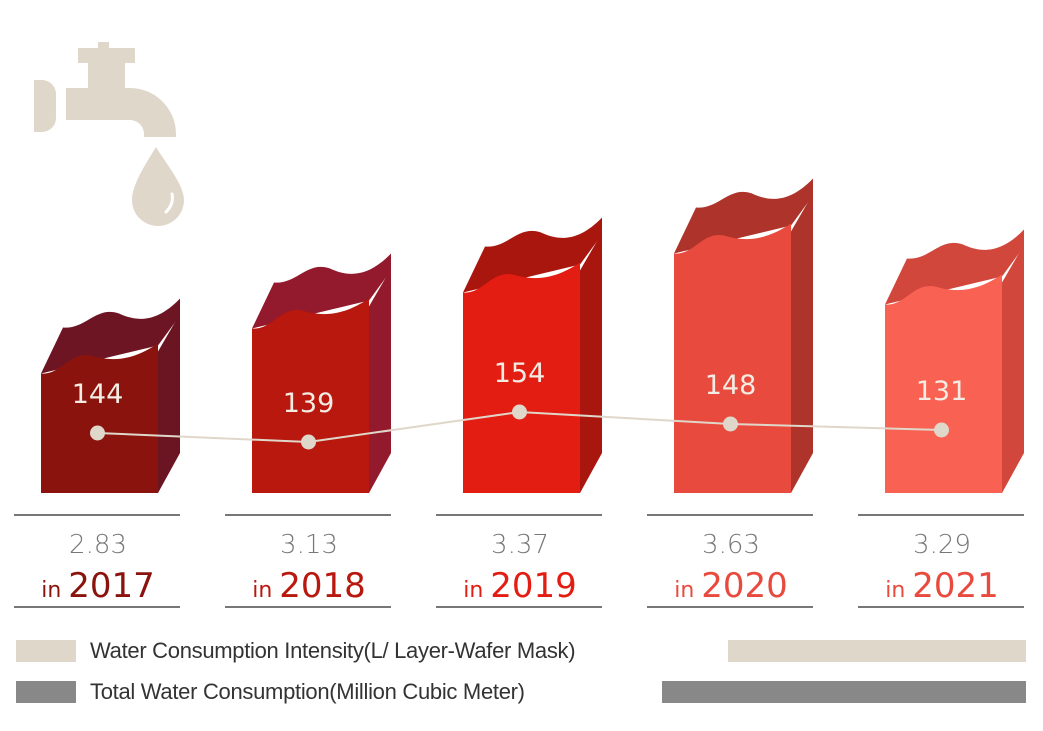 This screenshot has width=1043, height=731. Describe the element at coordinates (98, 545) in the screenshot. I see `bar-value-label: 2.83` at that location.